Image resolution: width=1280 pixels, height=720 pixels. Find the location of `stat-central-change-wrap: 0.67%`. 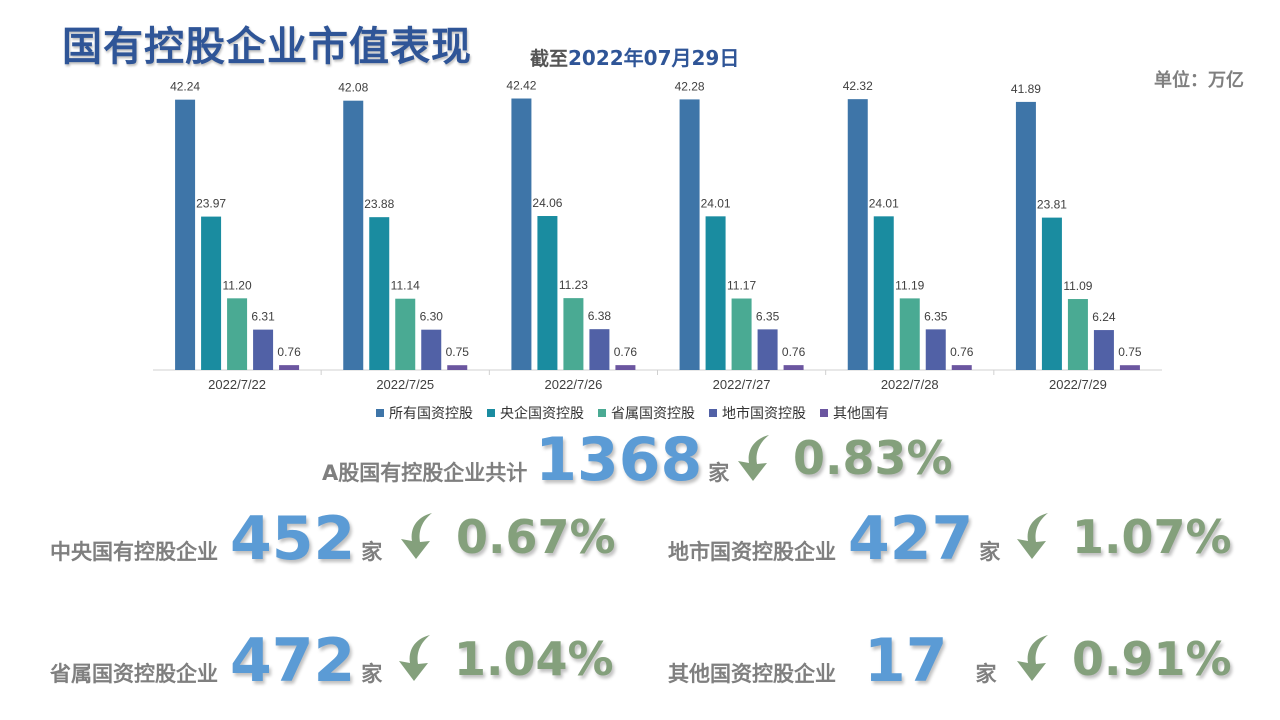

stat-central-change-wrap: 0.67% is located at coordinates (536, 537).